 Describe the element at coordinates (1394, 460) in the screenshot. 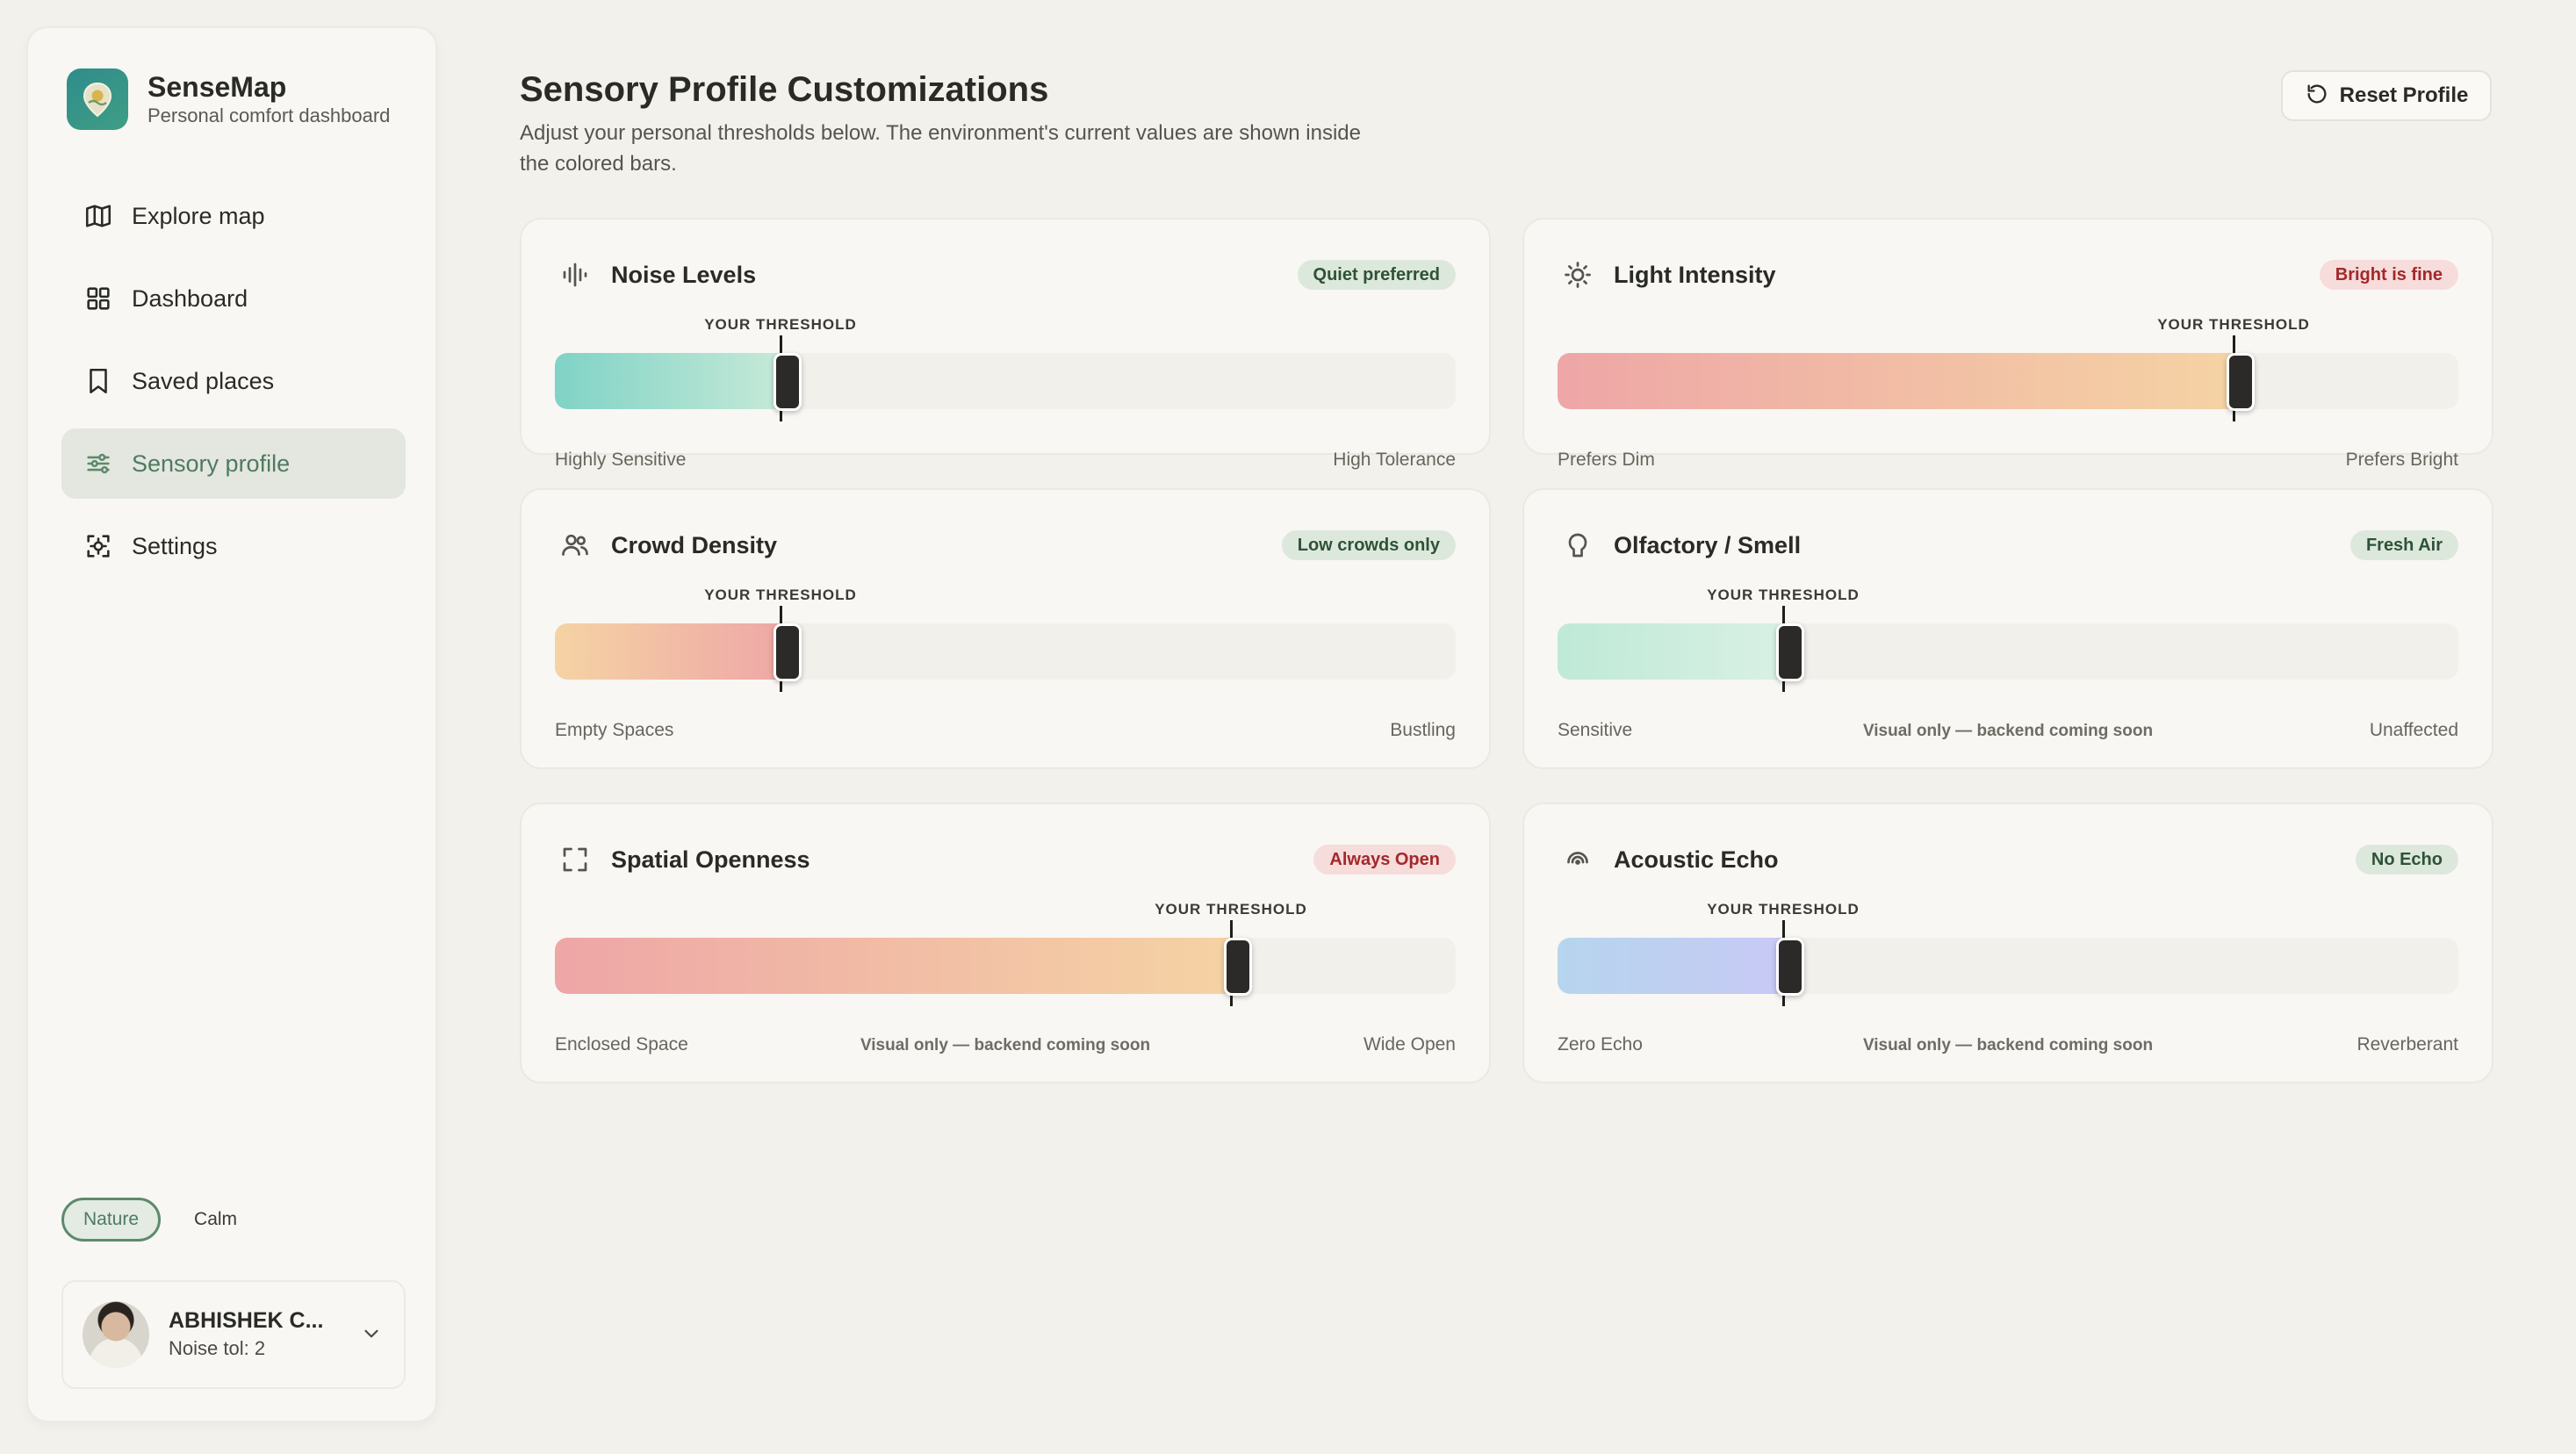

I see `slider-max-label: High Tolerance` at that location.